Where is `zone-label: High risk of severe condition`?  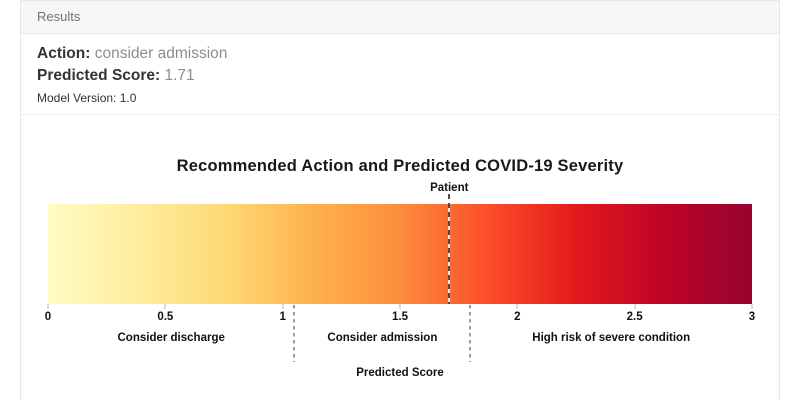 zone-label: High risk of severe condition is located at coordinates (611, 338).